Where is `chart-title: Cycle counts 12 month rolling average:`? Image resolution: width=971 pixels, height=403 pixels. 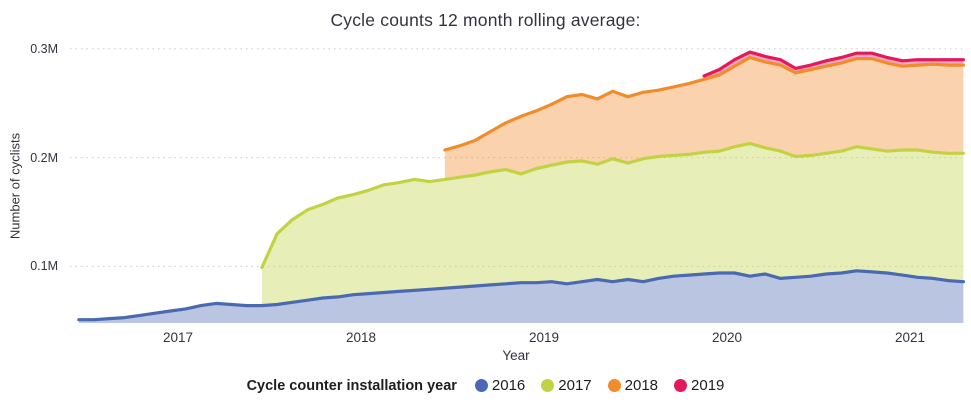 chart-title: Cycle counts 12 month rolling average: is located at coordinates (485, 20).